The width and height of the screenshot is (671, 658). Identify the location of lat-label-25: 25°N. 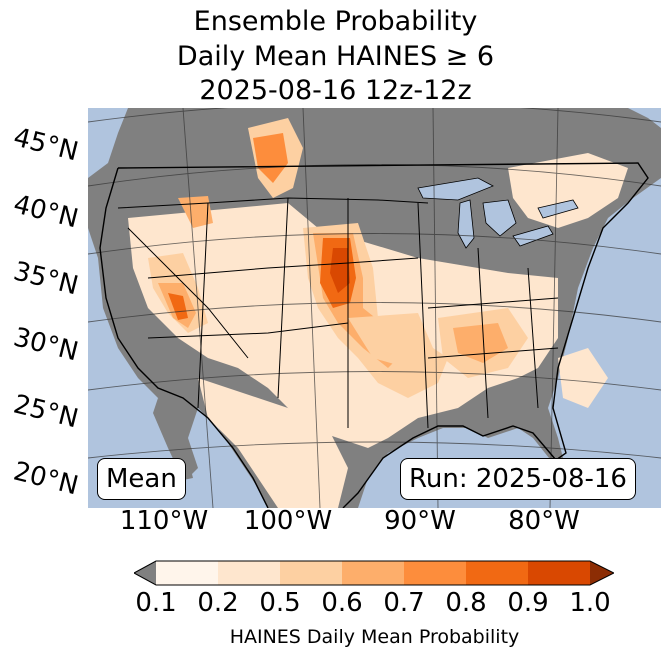
(46, 412).